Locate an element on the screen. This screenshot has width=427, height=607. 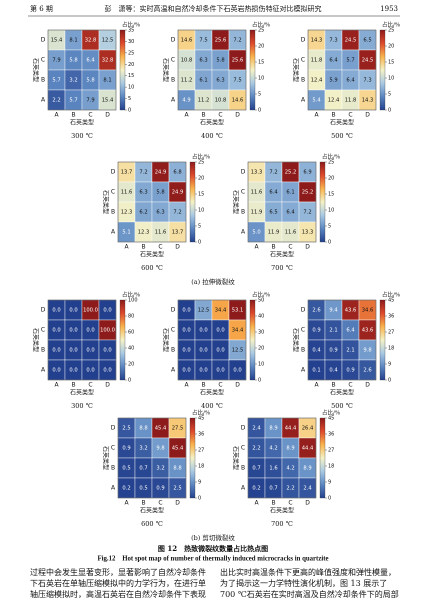
temperature-label: 400 ℃ is located at coordinates (212, 136).